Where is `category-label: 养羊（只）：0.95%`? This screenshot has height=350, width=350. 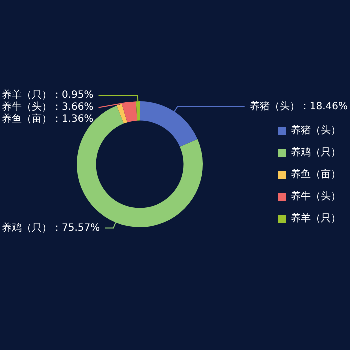 category-label: 养羊（只）：0.95% is located at coordinates (48, 96).